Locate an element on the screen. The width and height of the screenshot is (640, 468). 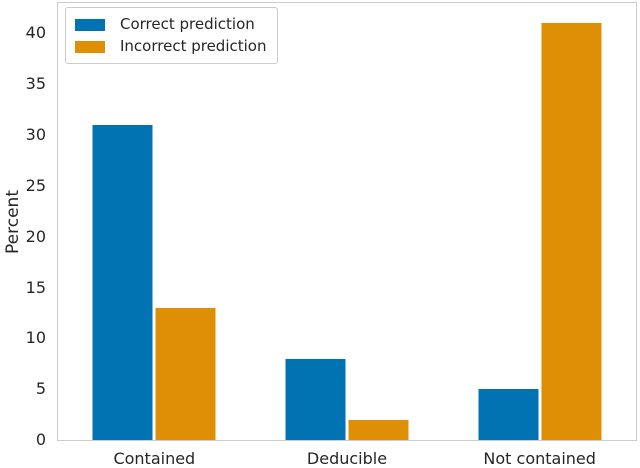
bar-incorrect-prediction-deducible is located at coordinates (378, 429).